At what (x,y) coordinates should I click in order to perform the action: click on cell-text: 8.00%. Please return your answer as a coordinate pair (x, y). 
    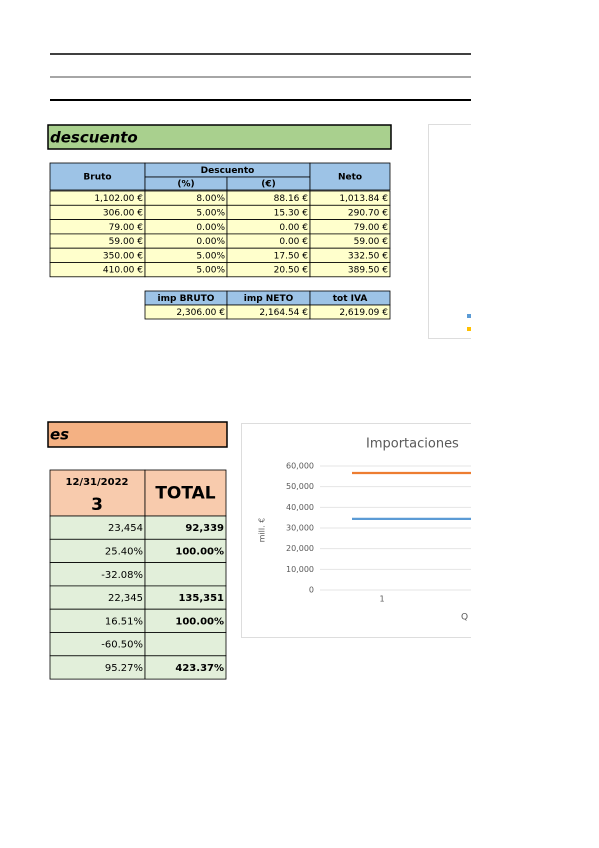
    Looking at the image, I should click on (210, 199).